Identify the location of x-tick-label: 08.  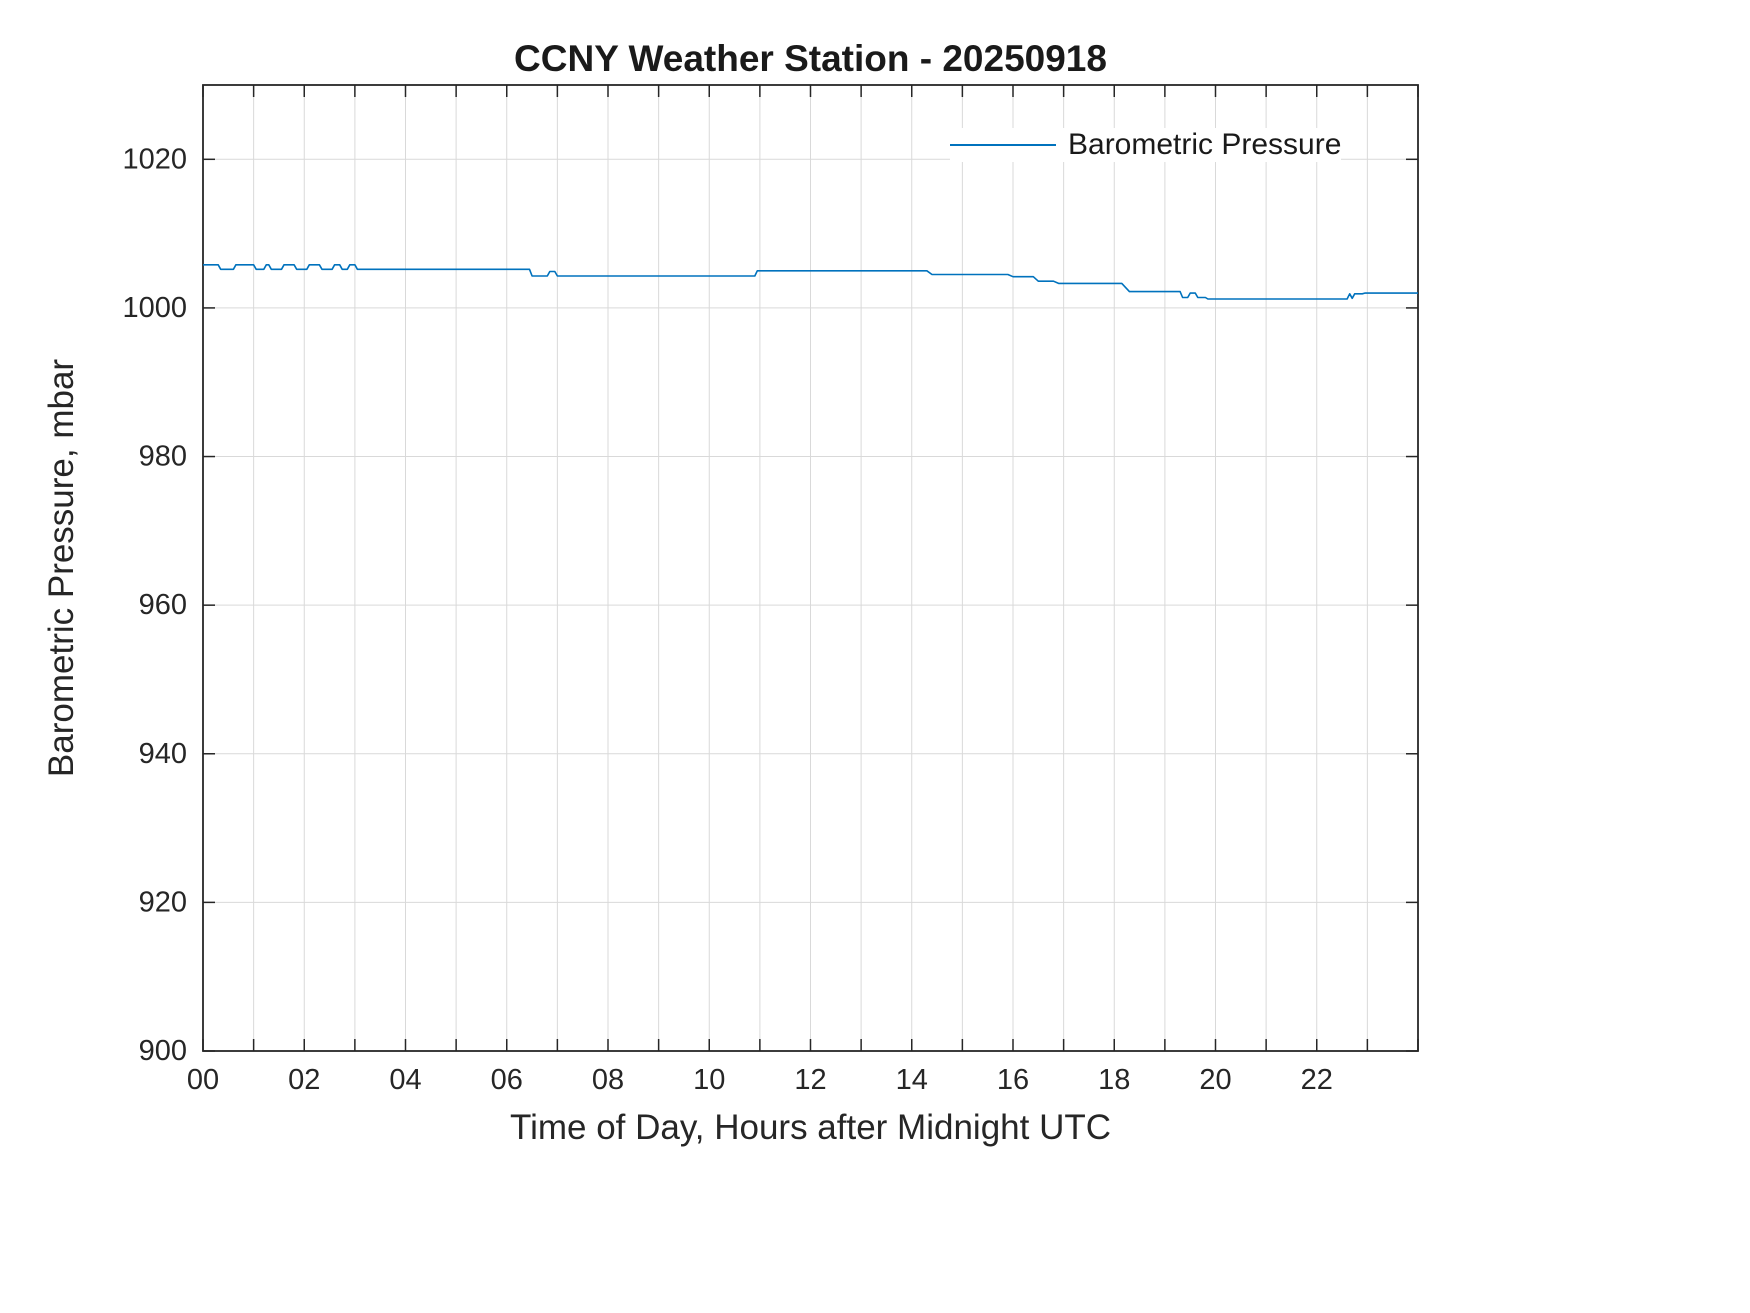
(608, 1080).